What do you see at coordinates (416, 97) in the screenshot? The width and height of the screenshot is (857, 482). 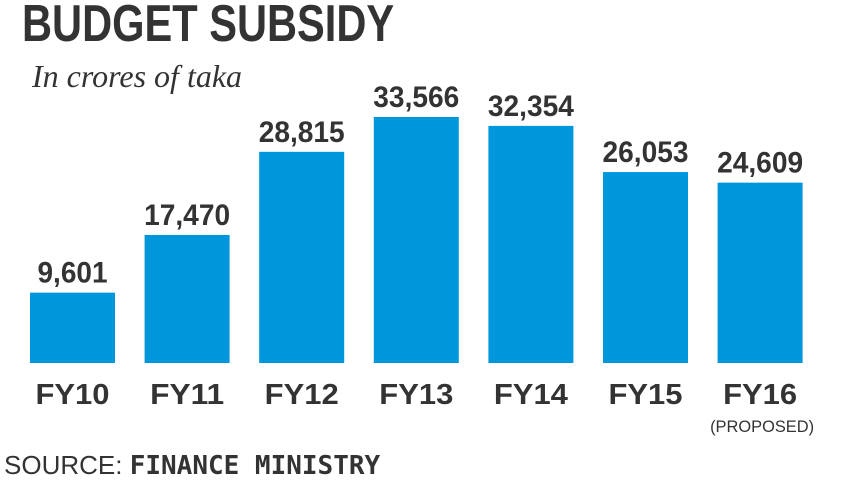 I see `value-label: 33,566` at bounding box center [416, 97].